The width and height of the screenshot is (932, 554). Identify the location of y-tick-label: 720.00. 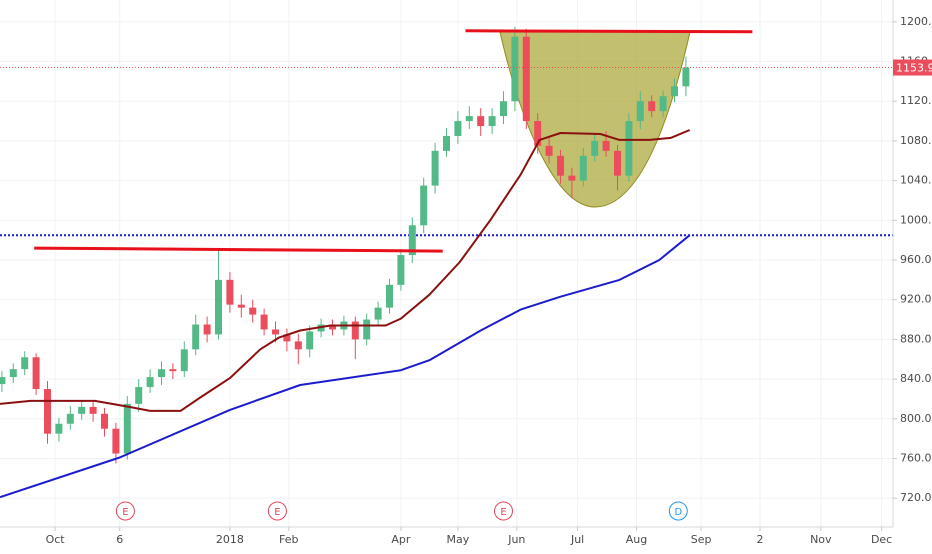
(916, 497).